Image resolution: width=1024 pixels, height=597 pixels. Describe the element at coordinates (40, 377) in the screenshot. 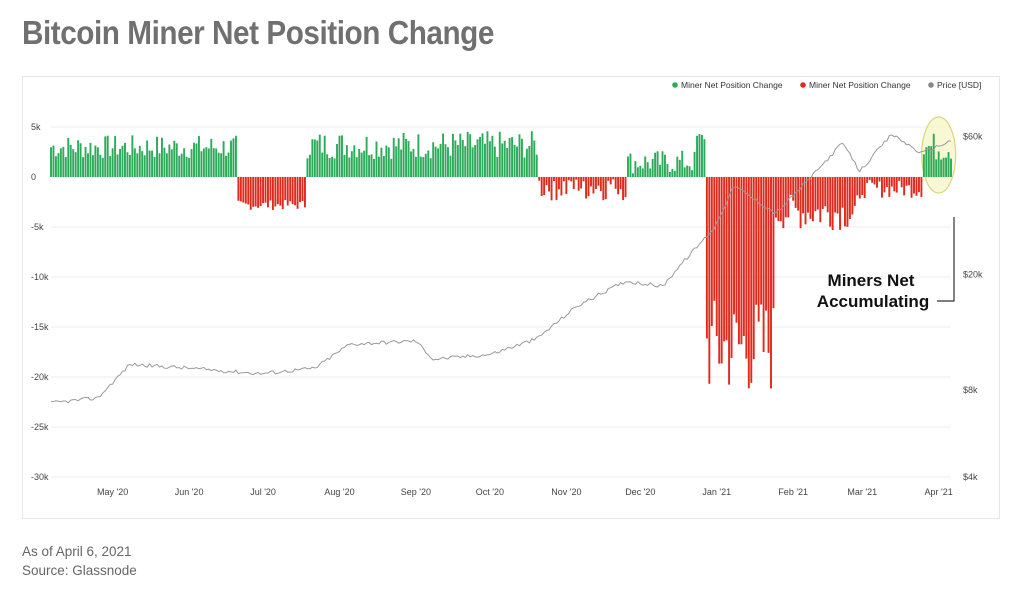

I see `y-left-tick-label: -20k` at that location.